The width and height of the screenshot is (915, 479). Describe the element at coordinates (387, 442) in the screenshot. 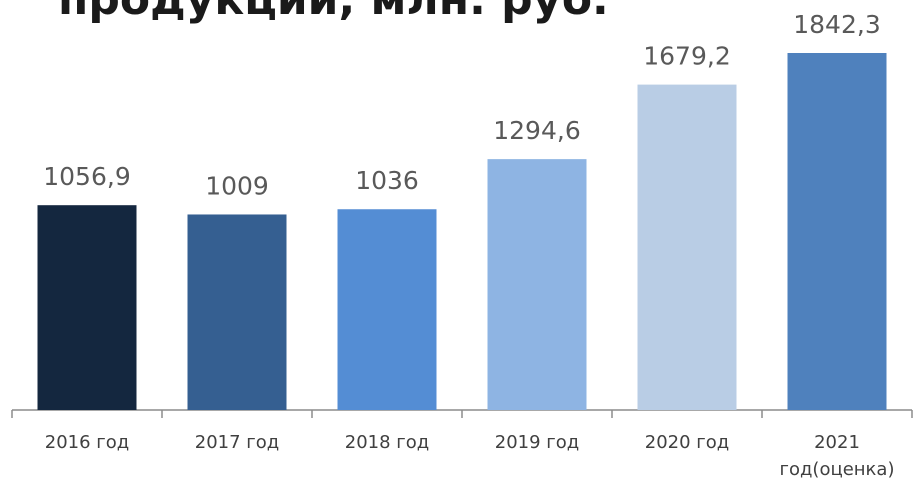

I see `x-tick-label: 2018 год` at that location.